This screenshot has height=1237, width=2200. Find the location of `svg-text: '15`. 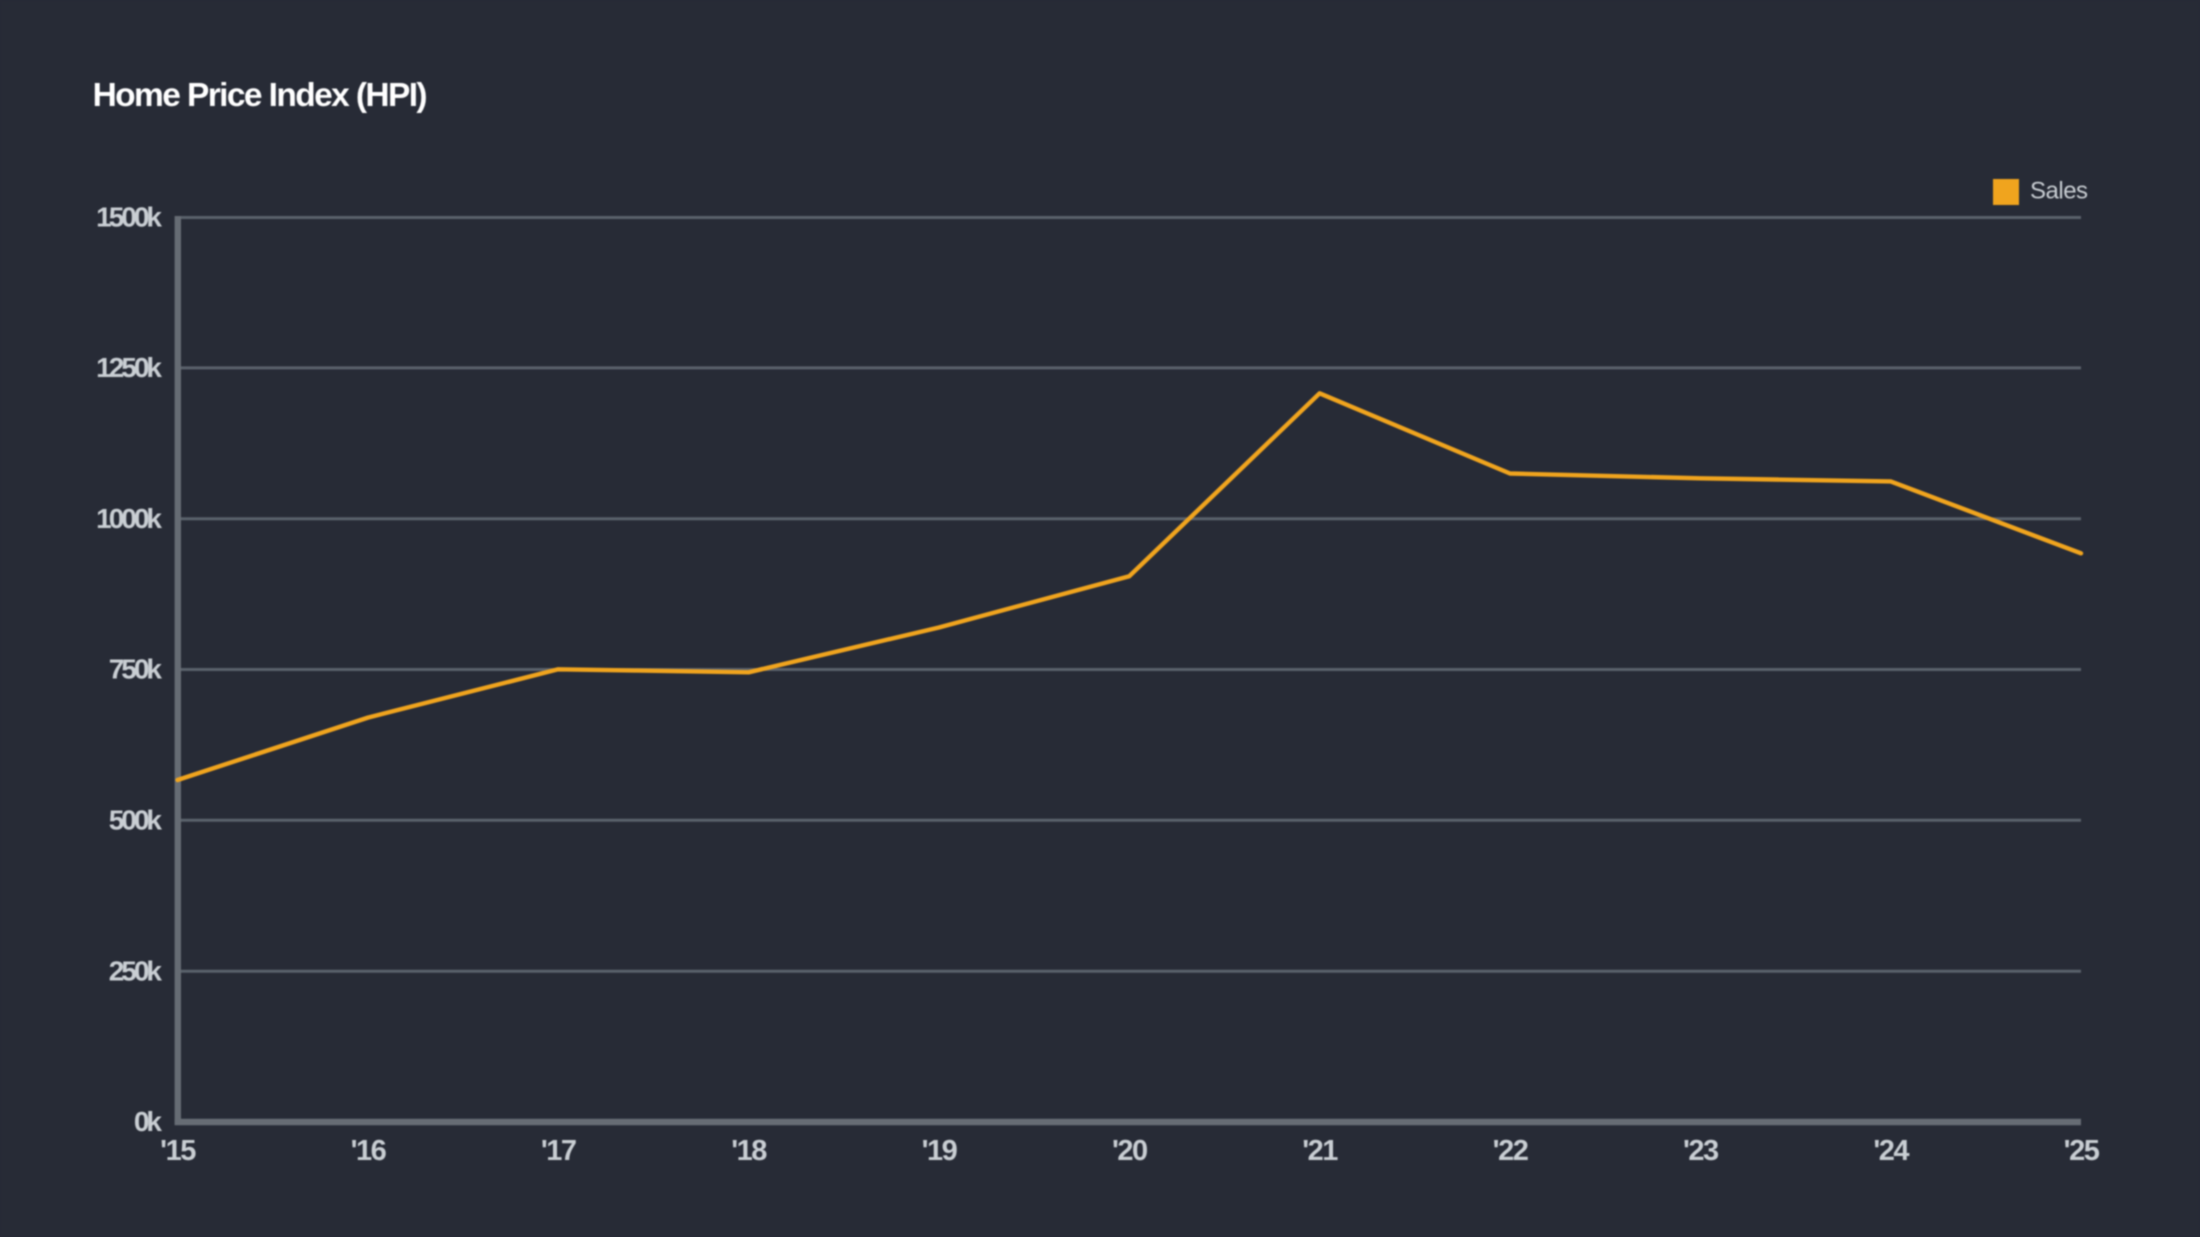

svg-text: '15 is located at coordinates (178, 1151).